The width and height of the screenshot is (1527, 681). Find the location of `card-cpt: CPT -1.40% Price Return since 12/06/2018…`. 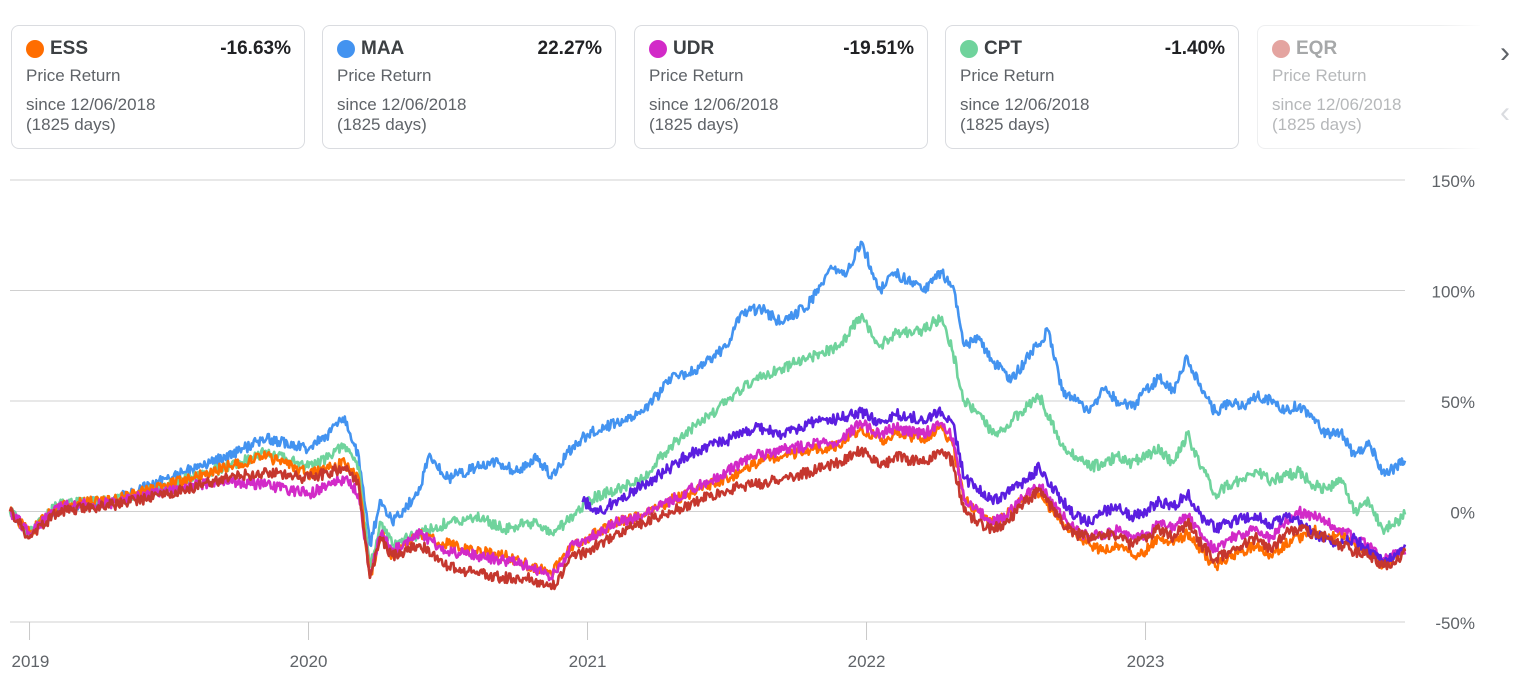

card-cpt: CPT -1.40% Price Return since 12/06/2018… is located at coordinates (1092, 87).